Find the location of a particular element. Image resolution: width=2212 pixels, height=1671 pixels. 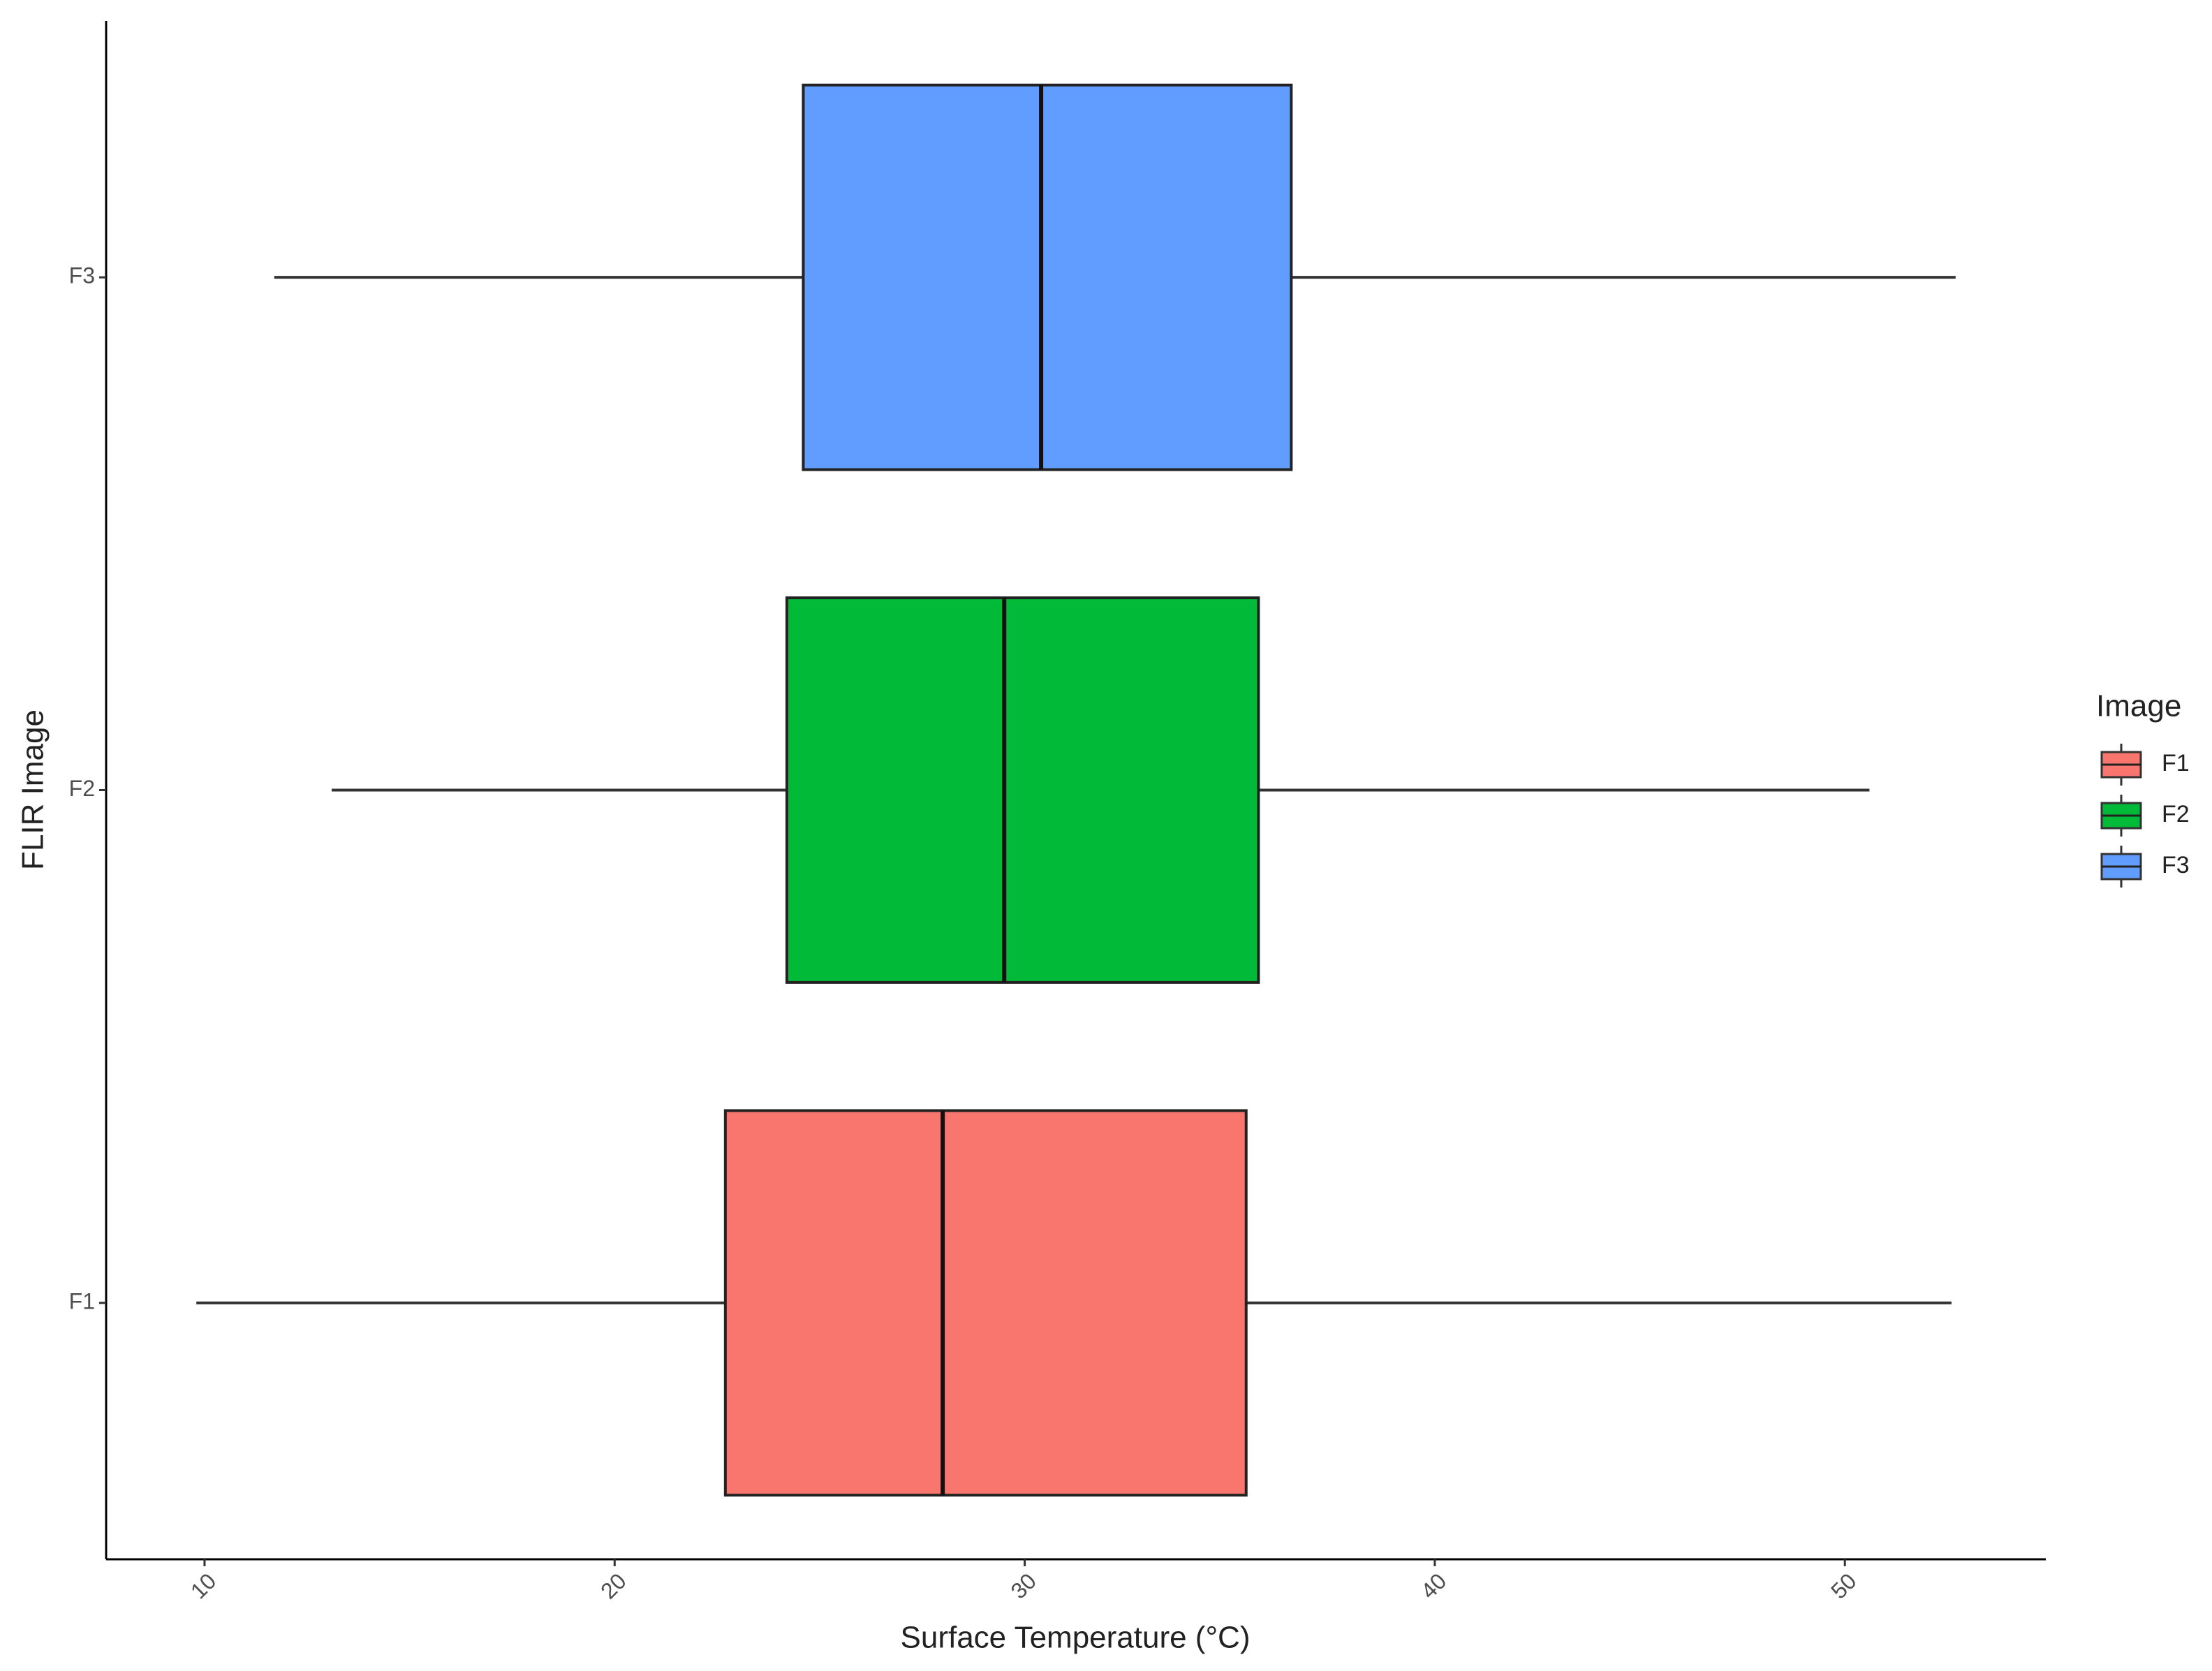

legend-label: F1 is located at coordinates (2176, 763).